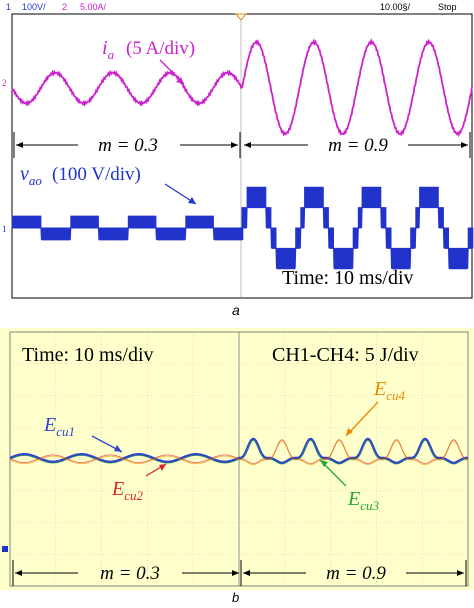 The height and width of the screenshot is (608, 474). What do you see at coordinates (108, 49) in the screenshot?
I see `ia-label: ia` at bounding box center [108, 49].